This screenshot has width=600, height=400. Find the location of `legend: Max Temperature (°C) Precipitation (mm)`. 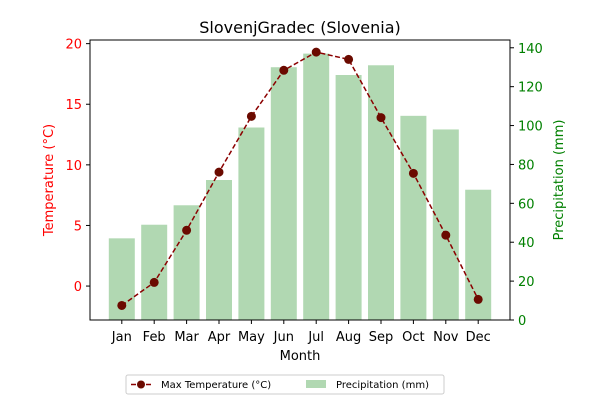

legend: Max Temperature (°C) Precipitation (mm) is located at coordinates (285, 384).